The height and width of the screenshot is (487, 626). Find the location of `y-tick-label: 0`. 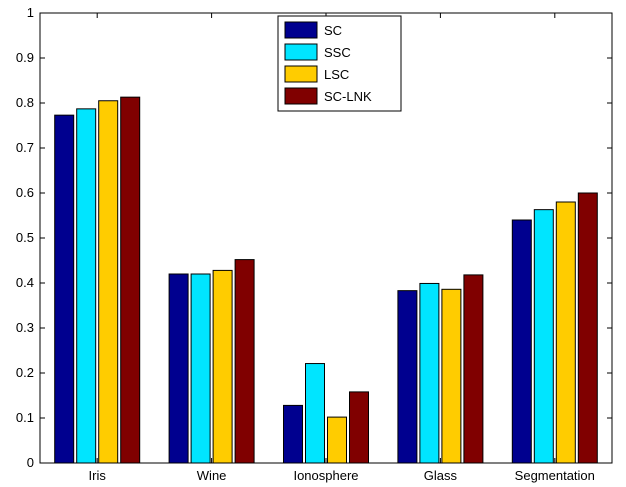

y-tick-label: 0 is located at coordinates (30, 462).